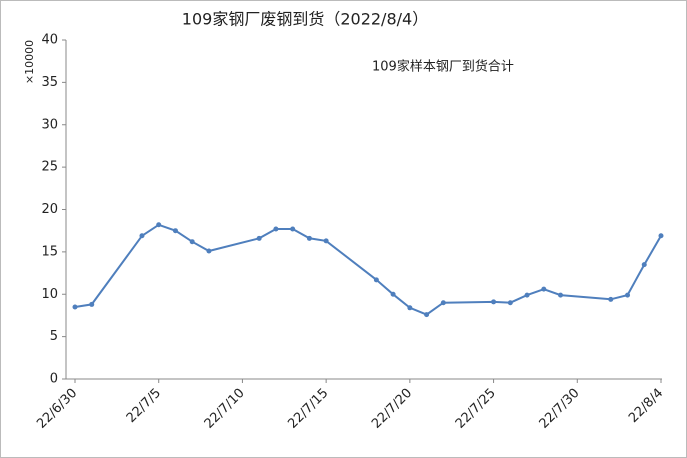  I want to click on y-tick-label: 25, so click(49, 167).